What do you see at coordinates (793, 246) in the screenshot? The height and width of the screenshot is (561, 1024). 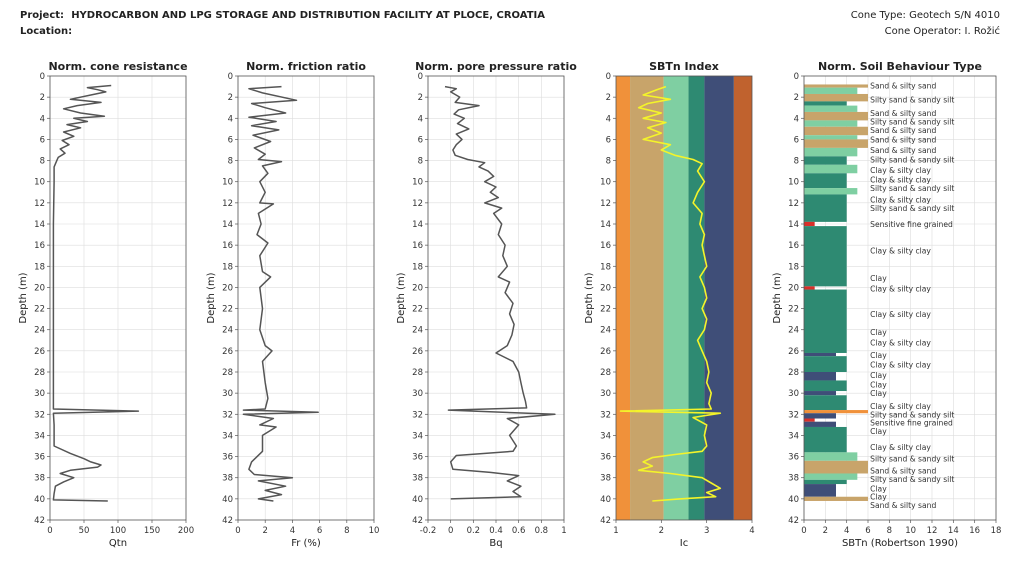 I see `y-tick-label: 16` at bounding box center [793, 246].